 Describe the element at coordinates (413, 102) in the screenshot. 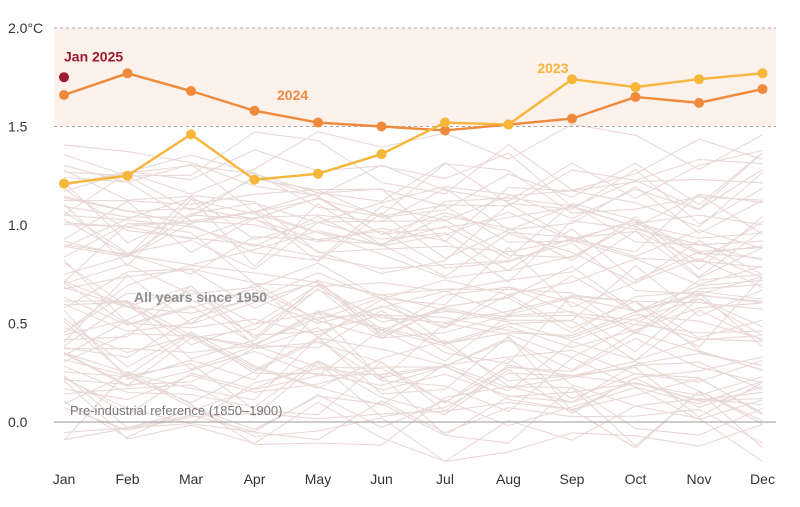

I see `series-line` at that location.